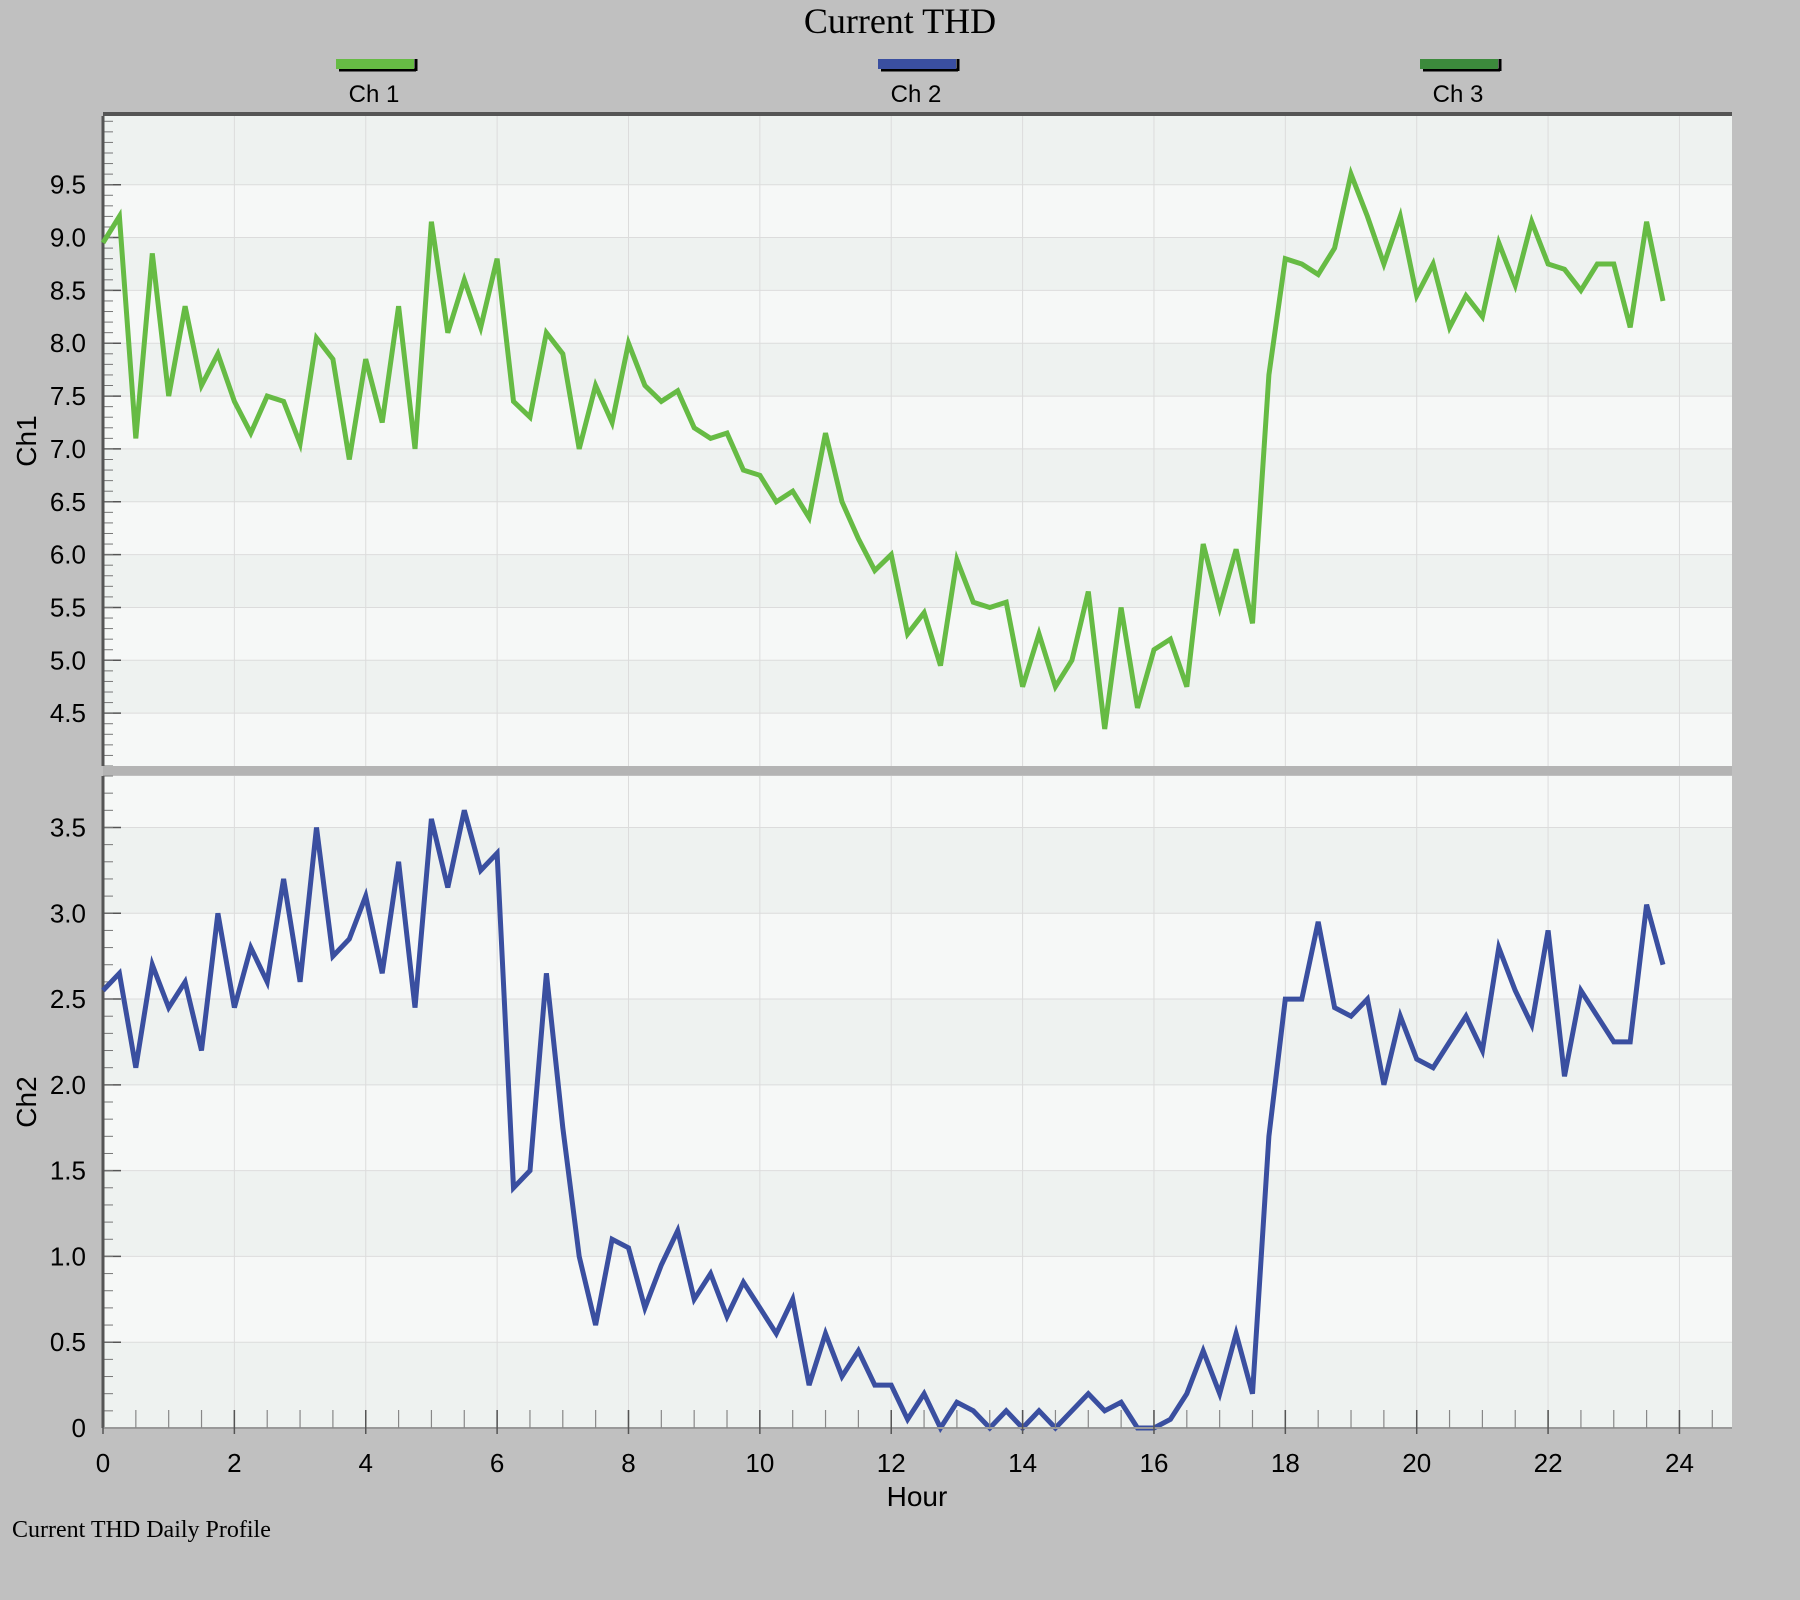 Image resolution: width=1800 pixels, height=1600 pixels. I want to click on legend-item-ch3: Ch 3, so click(1461, 83).